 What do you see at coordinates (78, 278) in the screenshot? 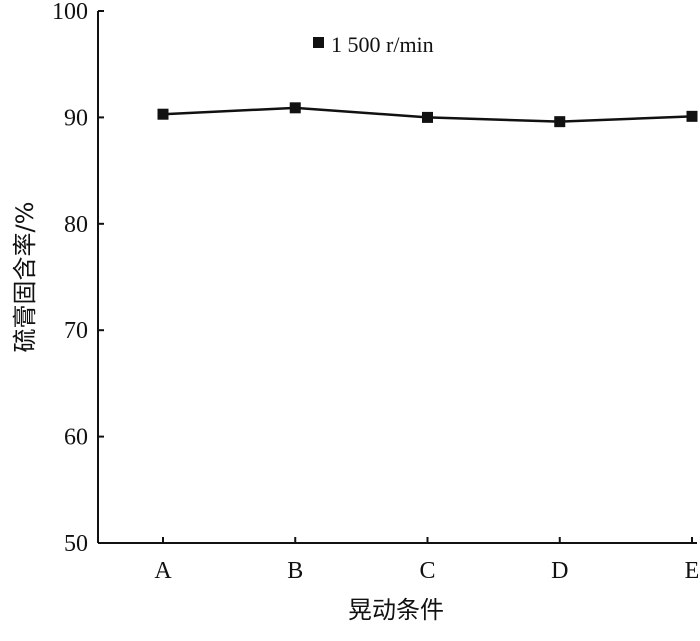
I see `y-ticks: 50 60 70 80 90 100` at bounding box center [78, 278].